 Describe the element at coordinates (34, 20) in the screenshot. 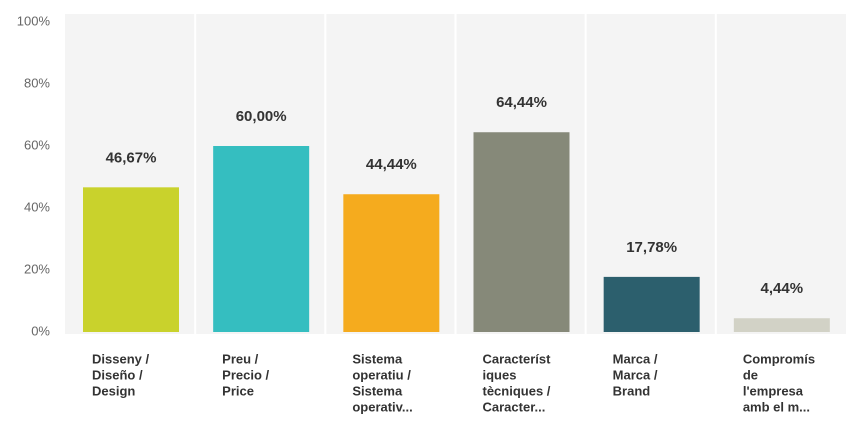

I see `y-tick-label: 100%` at that location.